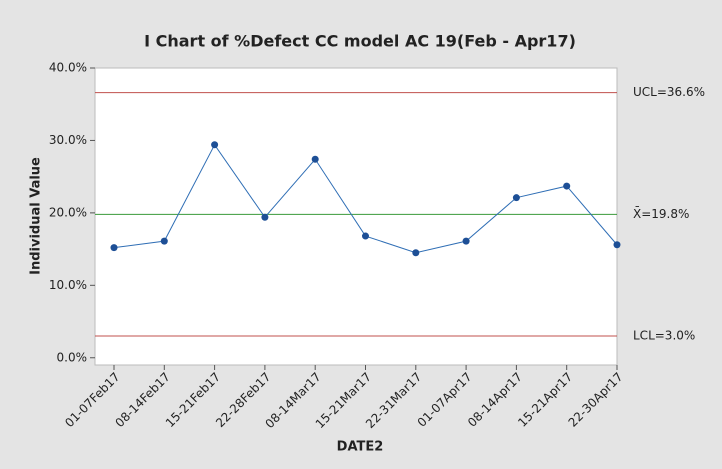 Image resolution: width=722 pixels, height=469 pixels. What do you see at coordinates (72, 357) in the screenshot?
I see `y-tick-label: 0.0%` at bounding box center [72, 357].